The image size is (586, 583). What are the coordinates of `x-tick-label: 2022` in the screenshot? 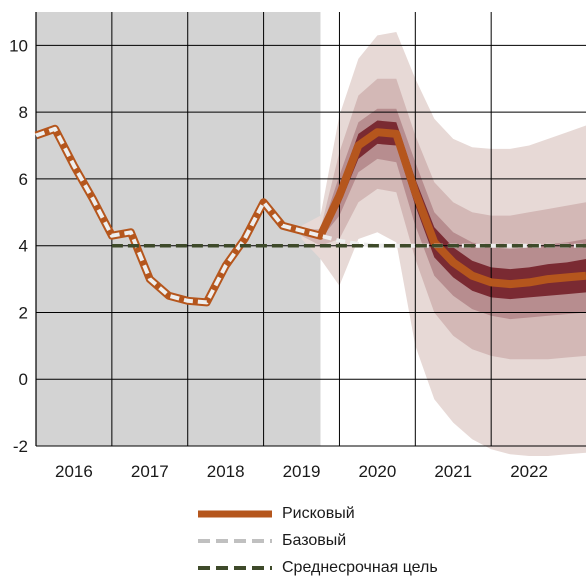 It's located at (529, 471).